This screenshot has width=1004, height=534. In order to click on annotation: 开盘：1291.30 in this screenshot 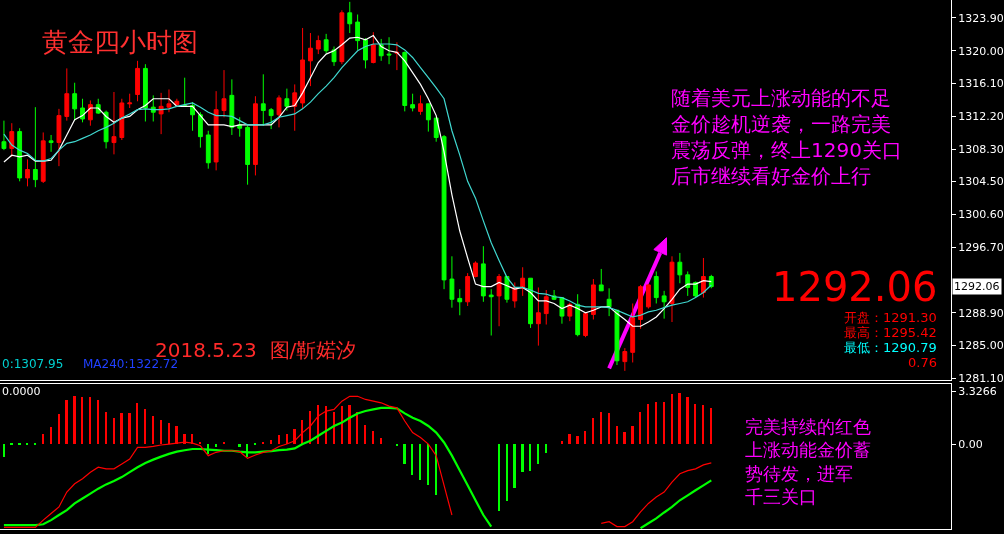, I will do `click(890, 317)`.